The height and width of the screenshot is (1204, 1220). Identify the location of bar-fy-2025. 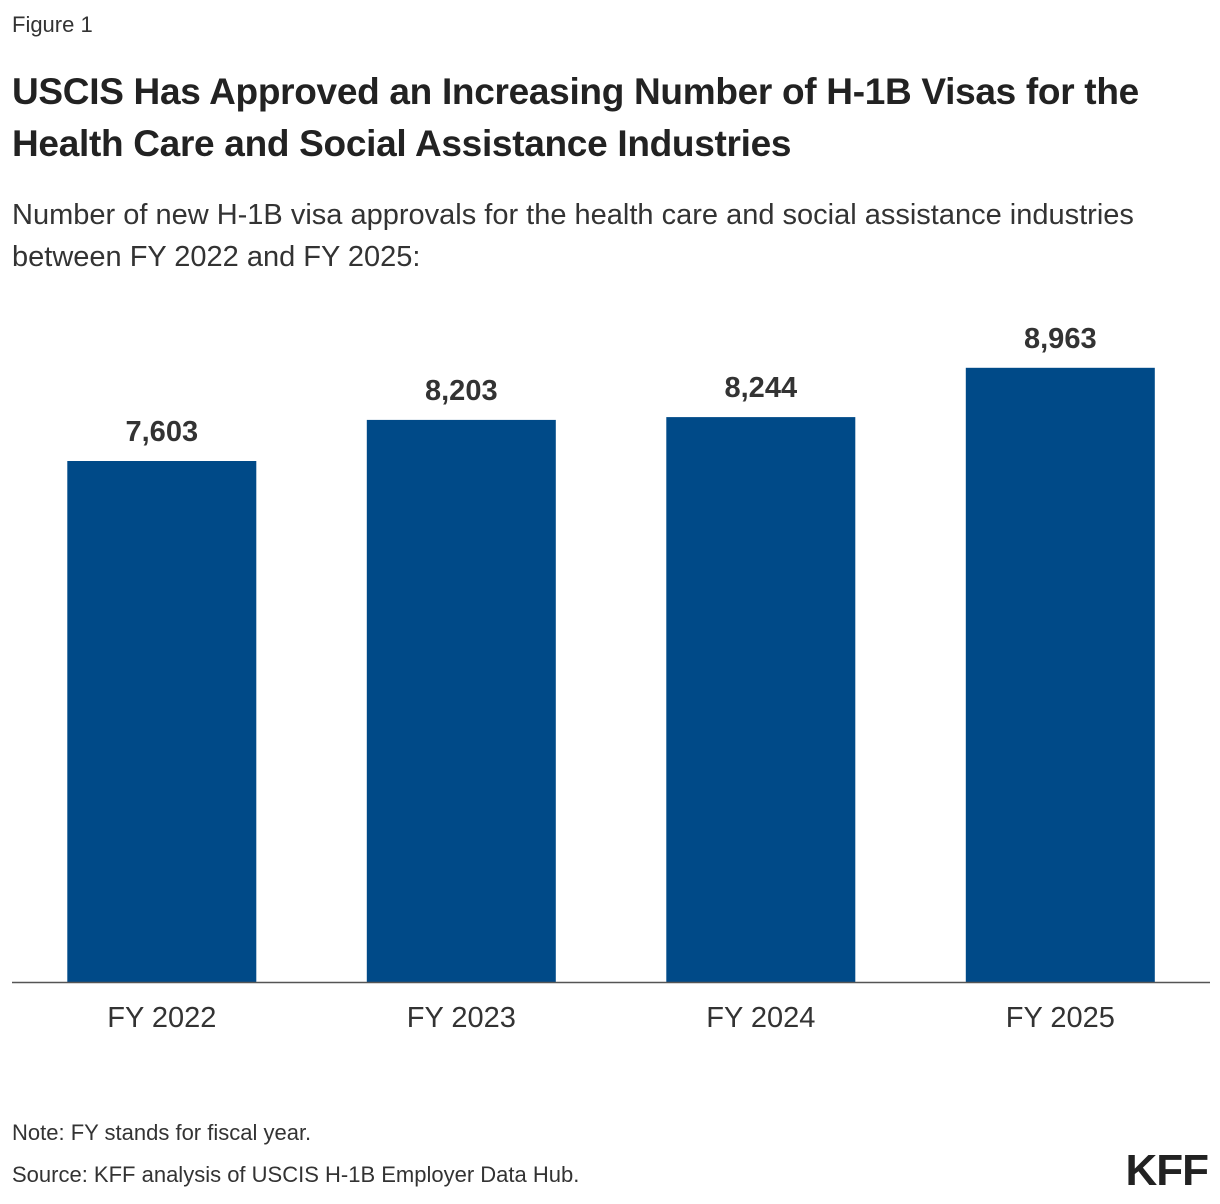
(1060, 674).